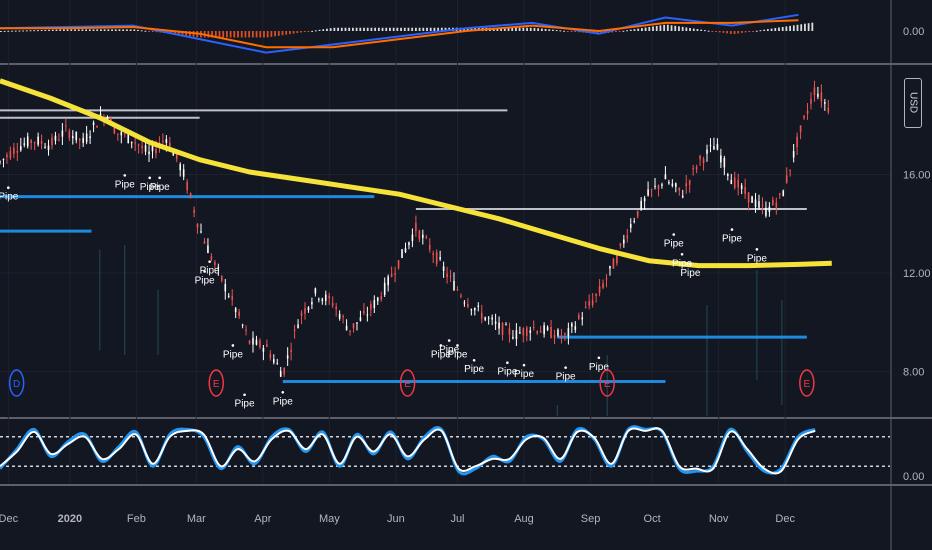 Image resolution: width=932 pixels, height=550 pixels. I want to click on currency-badge: USD, so click(913, 103).